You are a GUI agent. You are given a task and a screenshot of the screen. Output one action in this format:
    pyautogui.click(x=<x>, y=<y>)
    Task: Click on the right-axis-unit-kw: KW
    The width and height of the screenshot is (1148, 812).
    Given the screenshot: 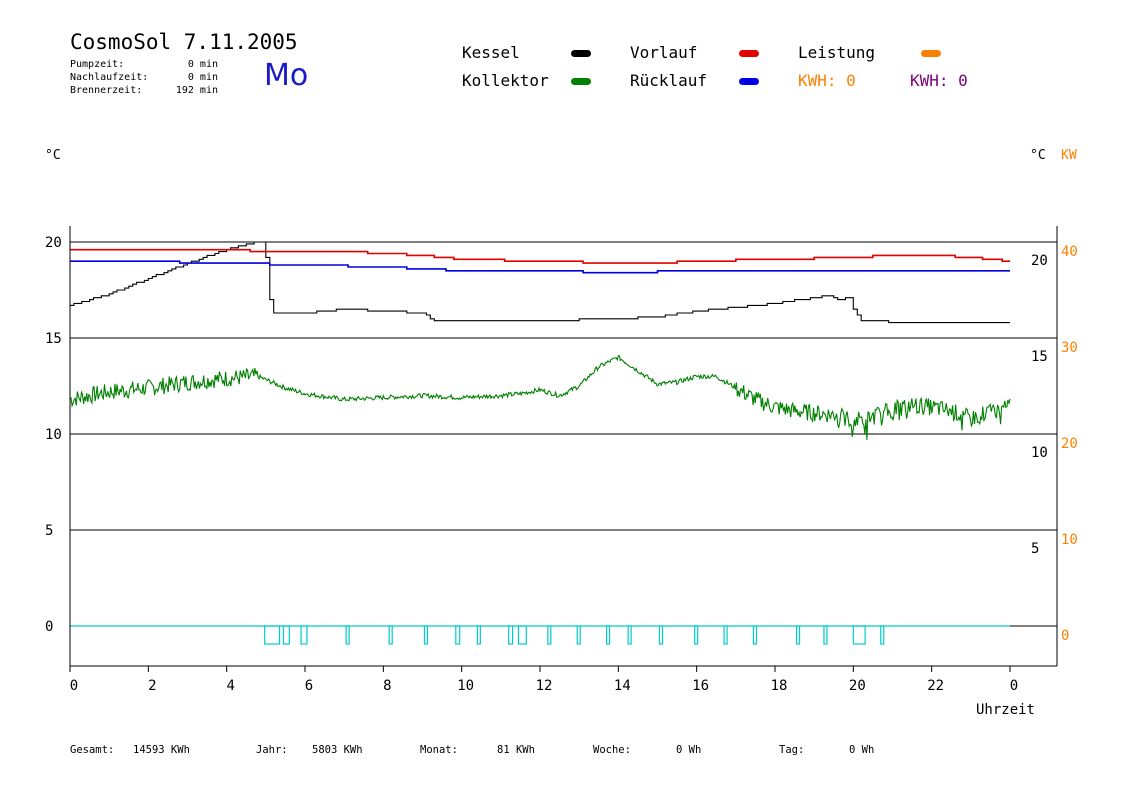 What is the action you would take?
    pyautogui.click(x=1069, y=155)
    